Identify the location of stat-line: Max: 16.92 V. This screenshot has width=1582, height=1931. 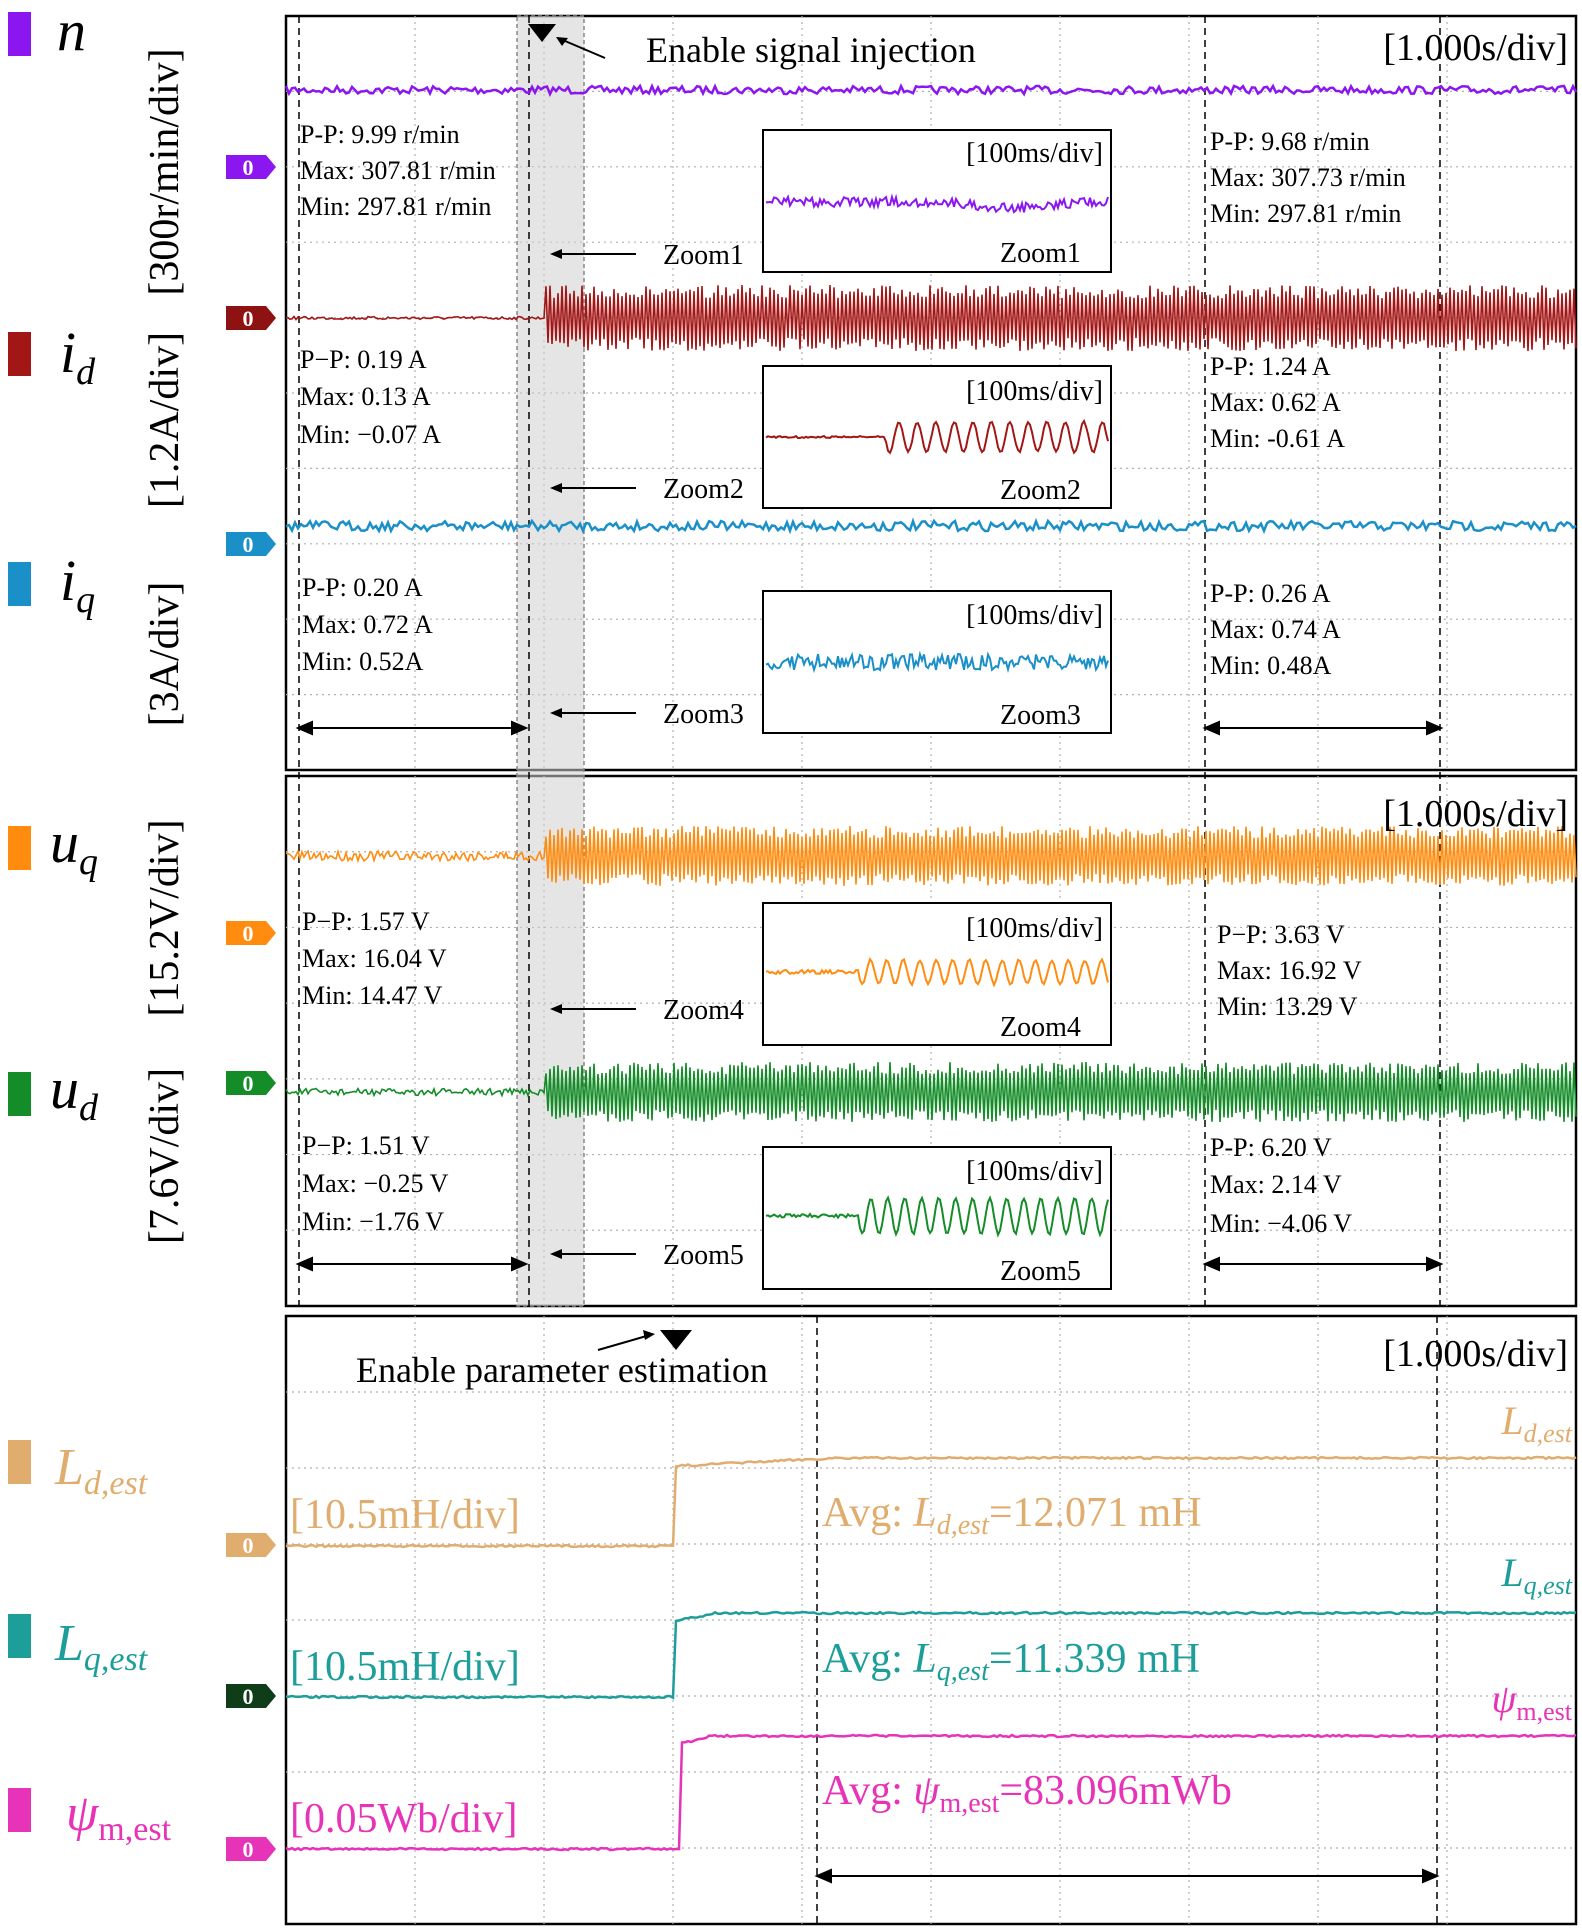
(1289, 970).